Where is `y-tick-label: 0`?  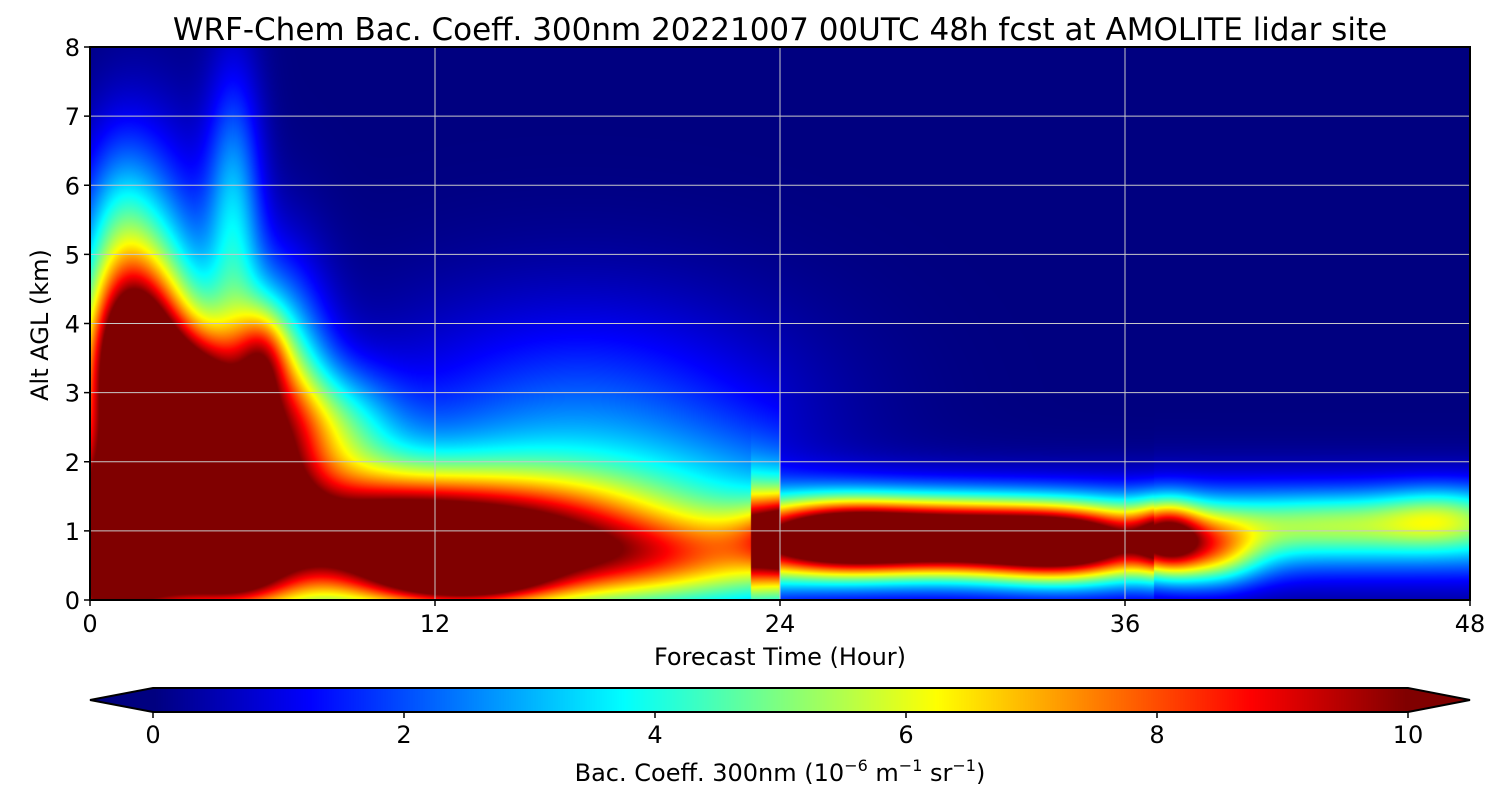 y-tick-label: 0 is located at coordinates (72, 601).